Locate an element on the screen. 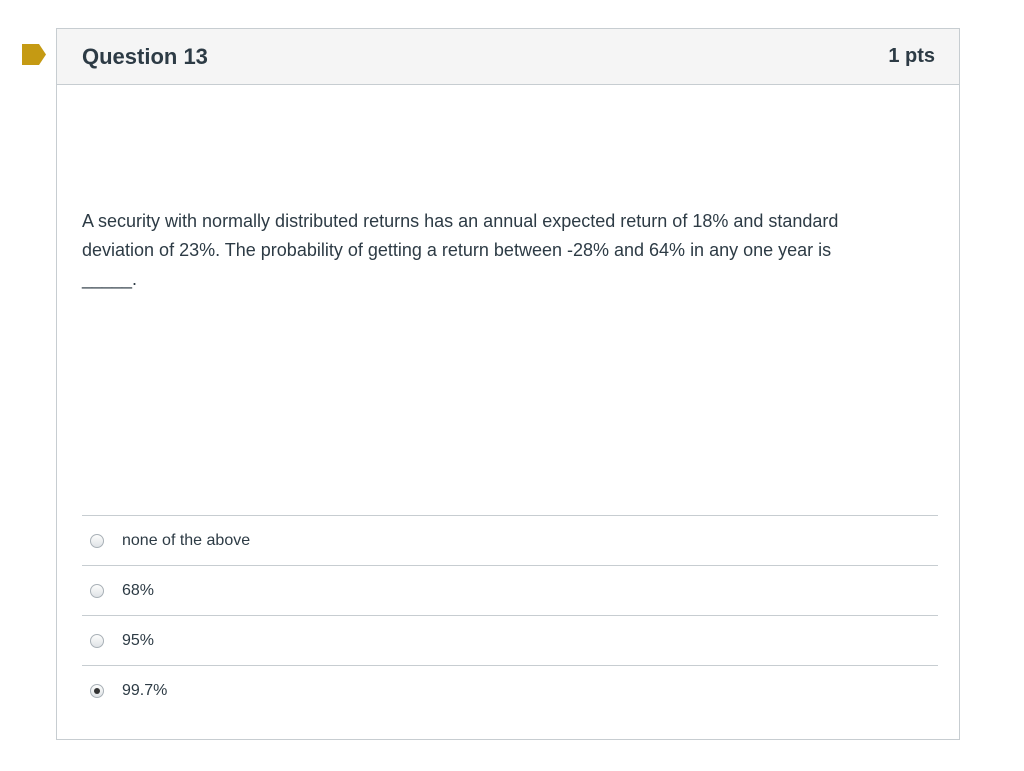  answer-option: 68% is located at coordinates (510, 590).